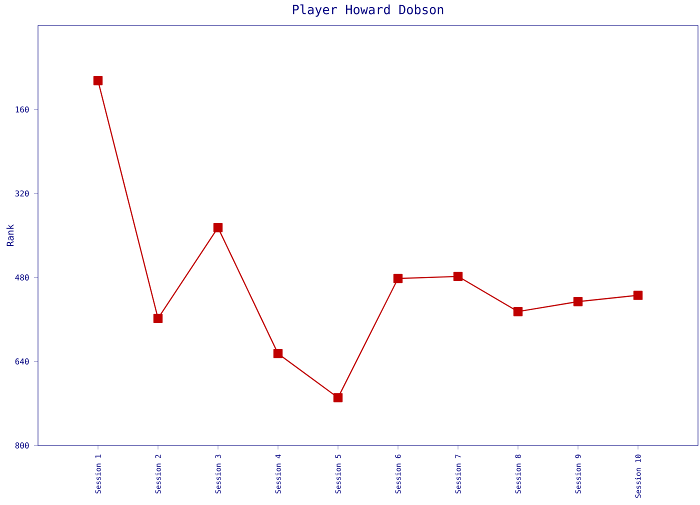 Image resolution: width=700 pixels, height=505 pixels. I want to click on y-tick-label: 320, so click(22, 193).